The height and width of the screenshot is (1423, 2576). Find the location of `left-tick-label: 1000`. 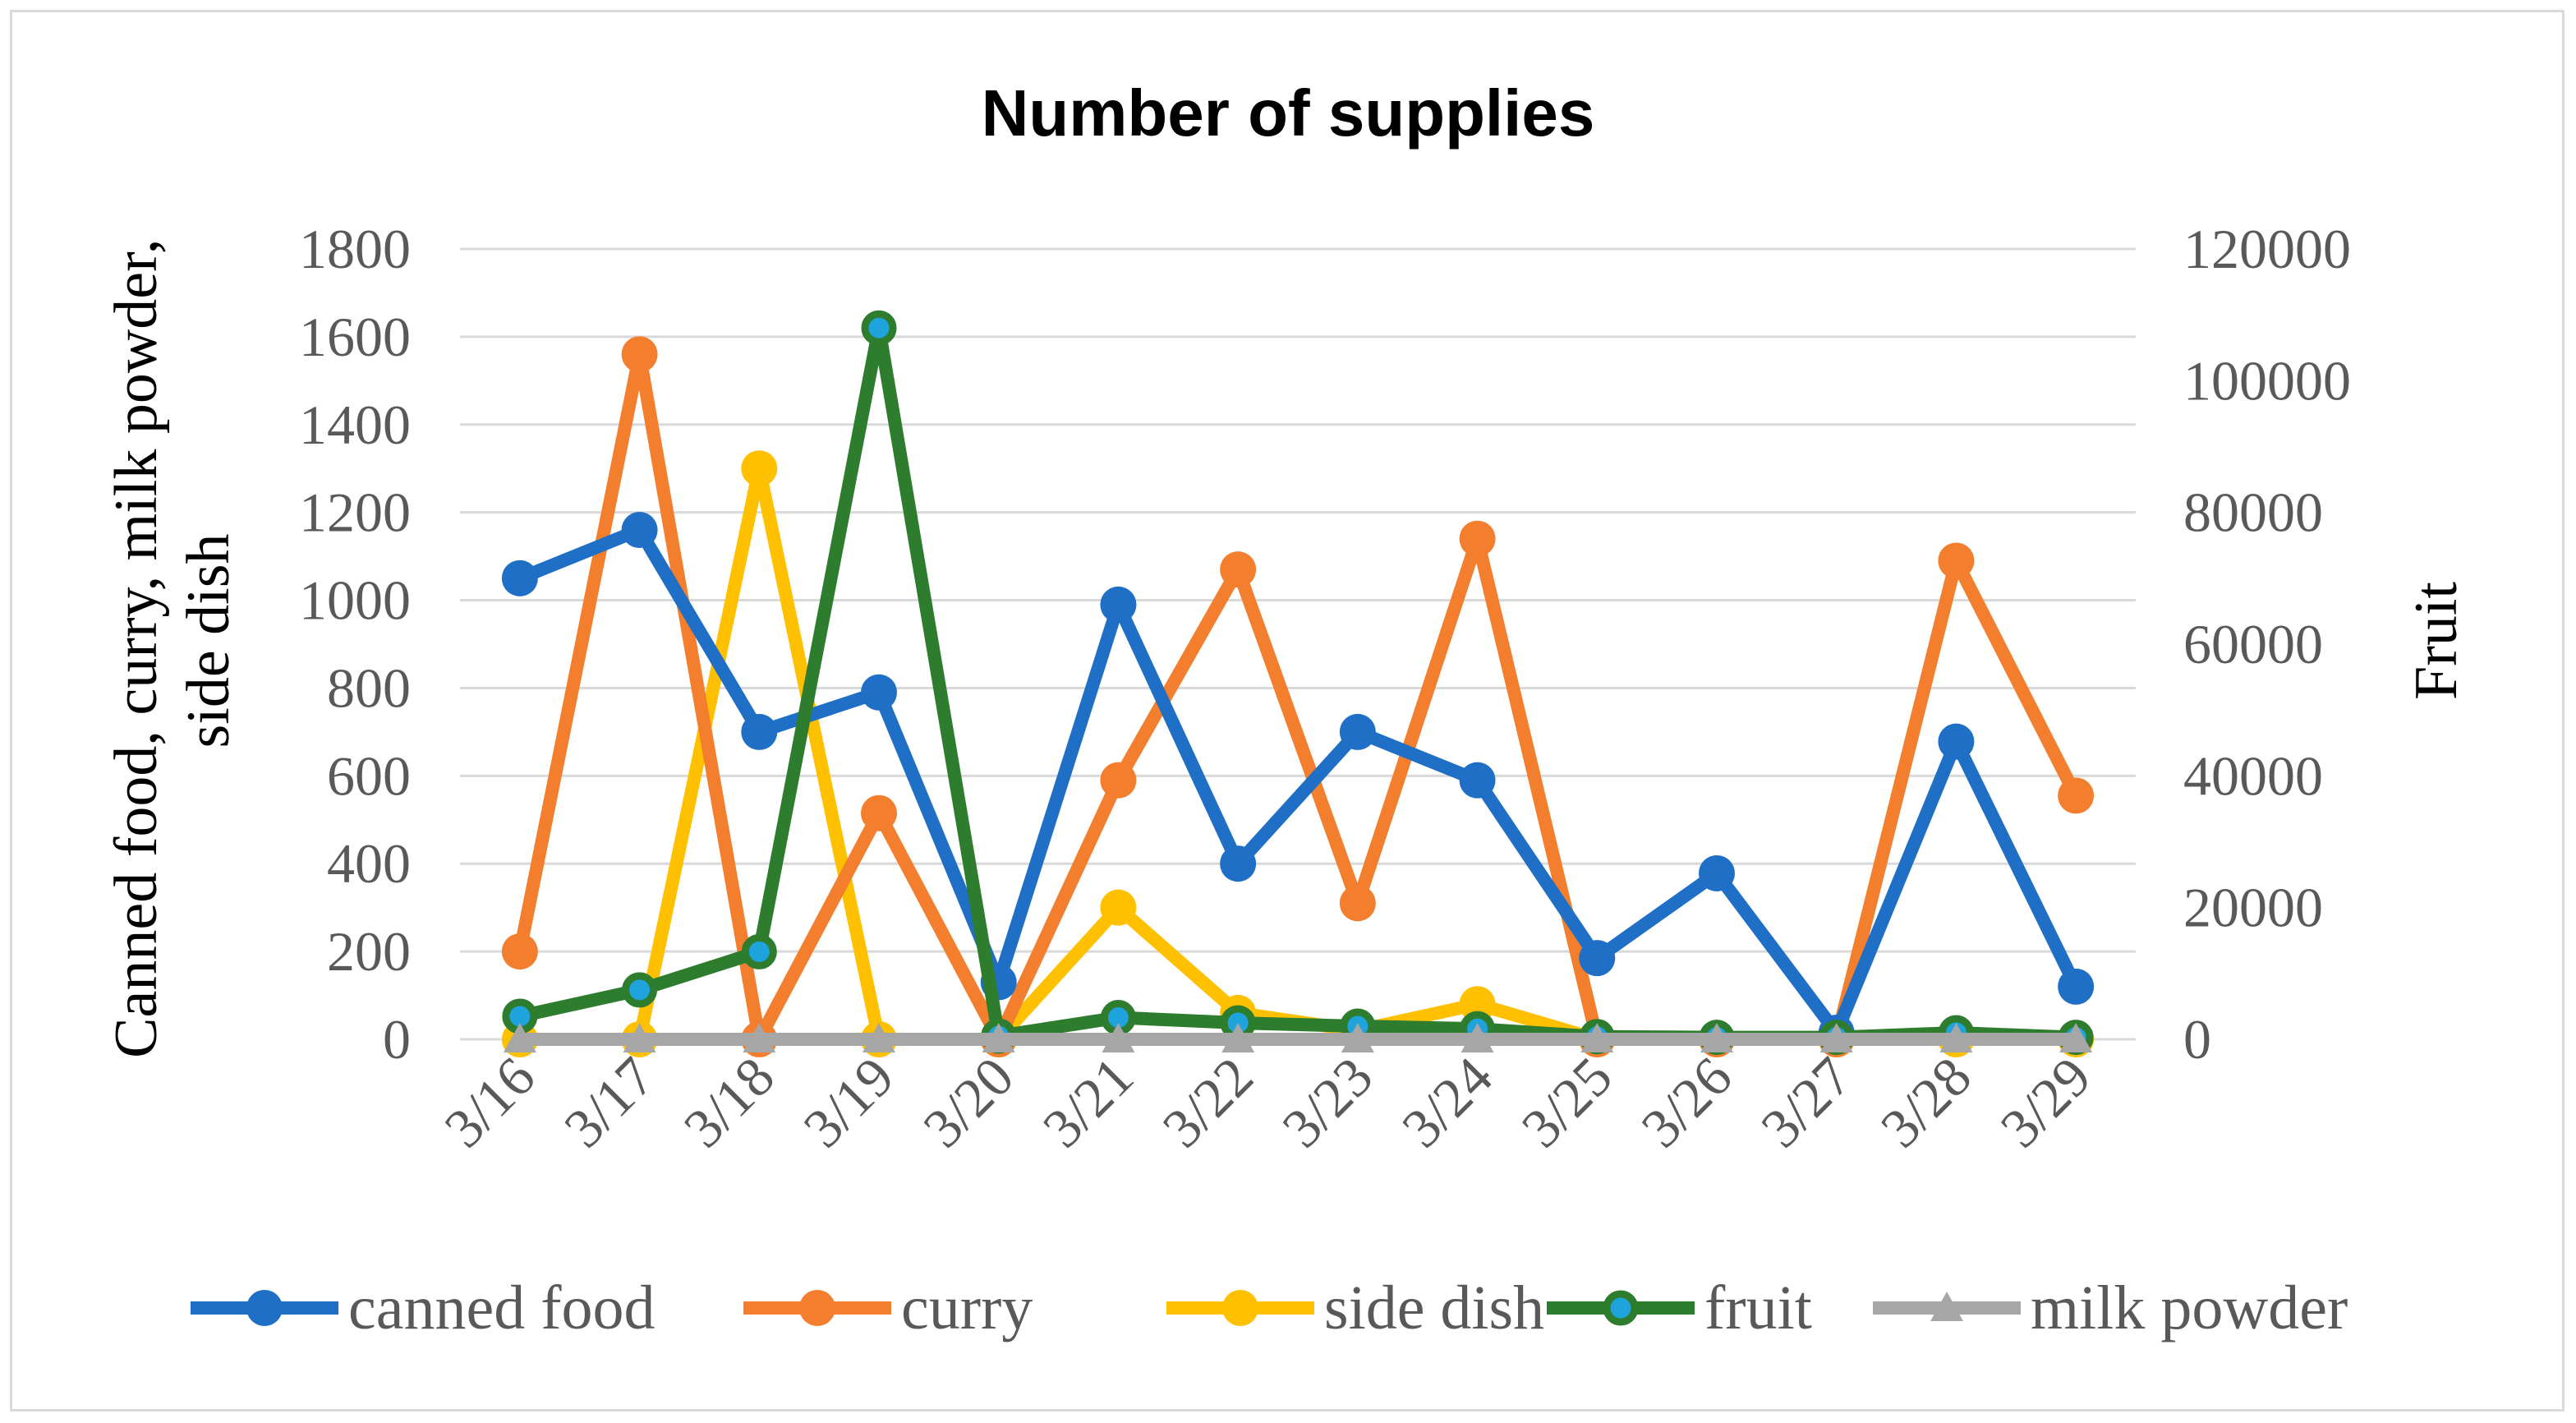

left-tick-label: 1000 is located at coordinates (355, 600).